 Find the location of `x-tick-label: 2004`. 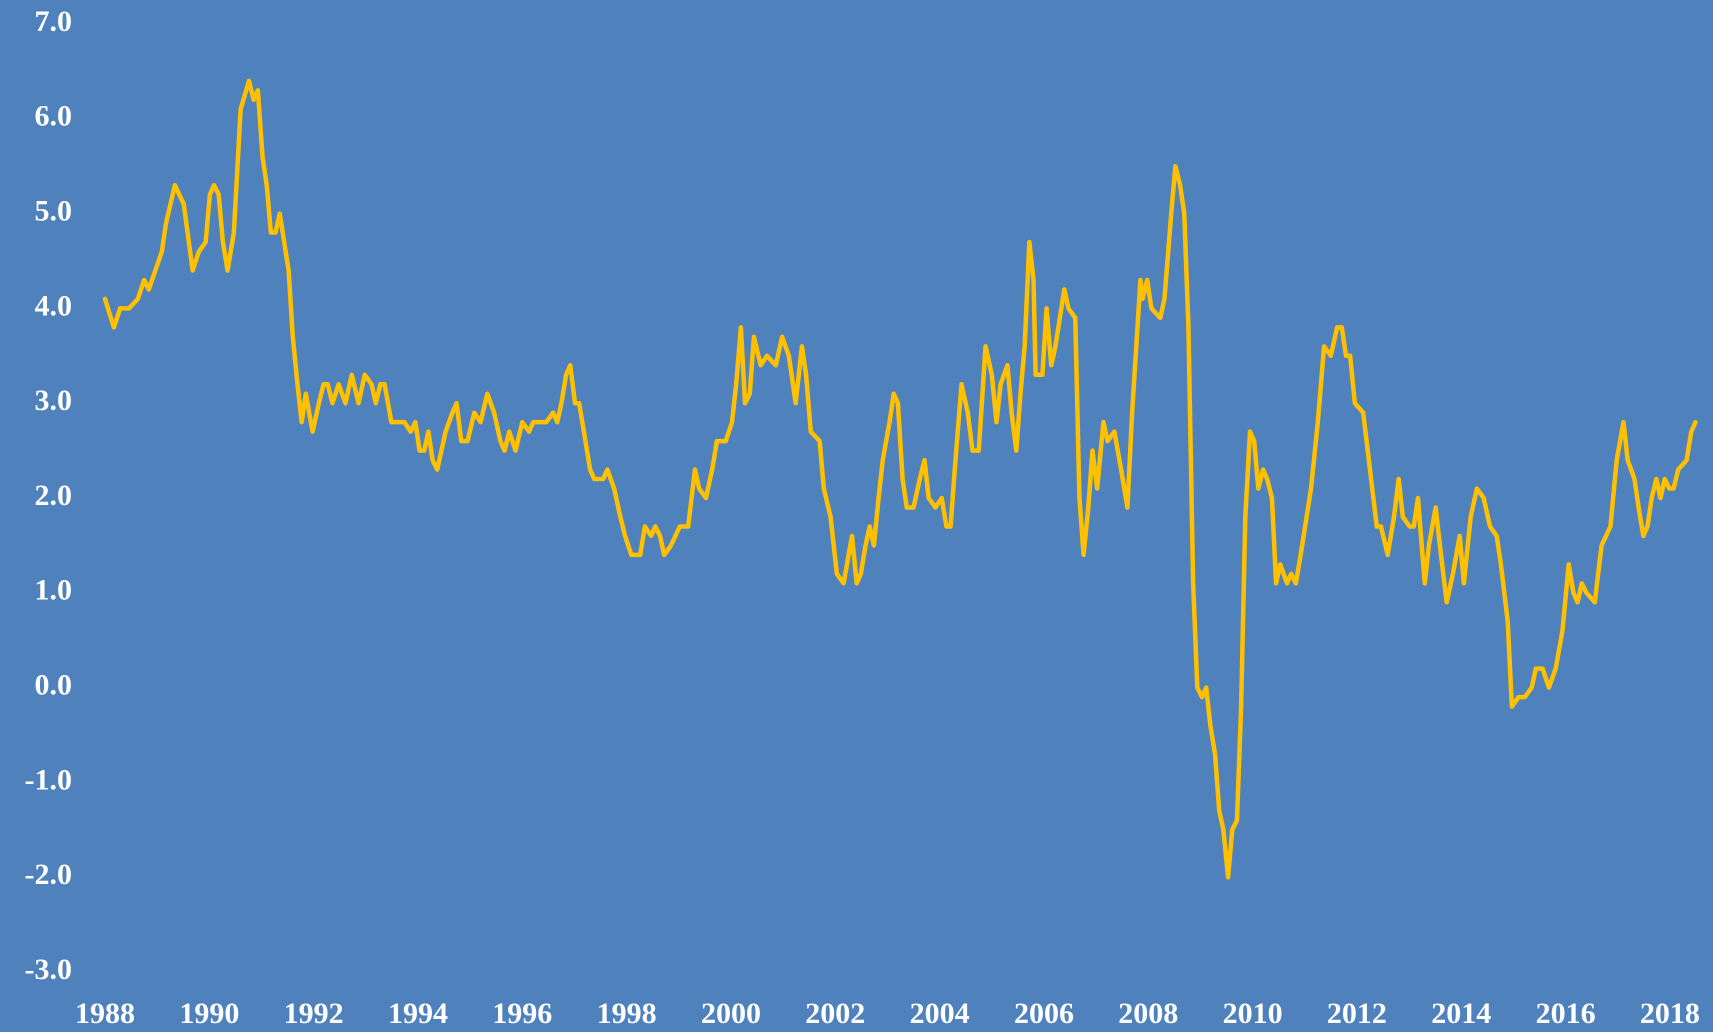

x-tick-label: 2004 is located at coordinates (940, 1013).